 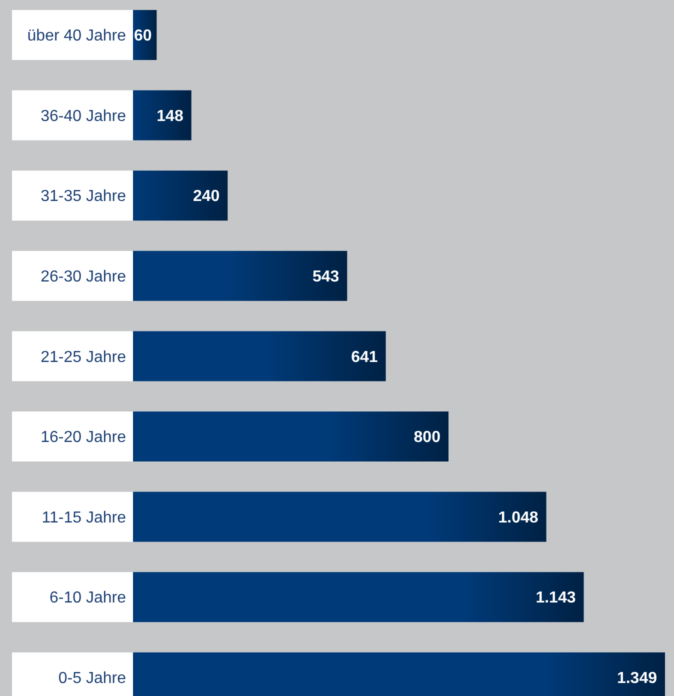 I want to click on y-tick-label: 31-35 Jahre, so click(x=83, y=197).